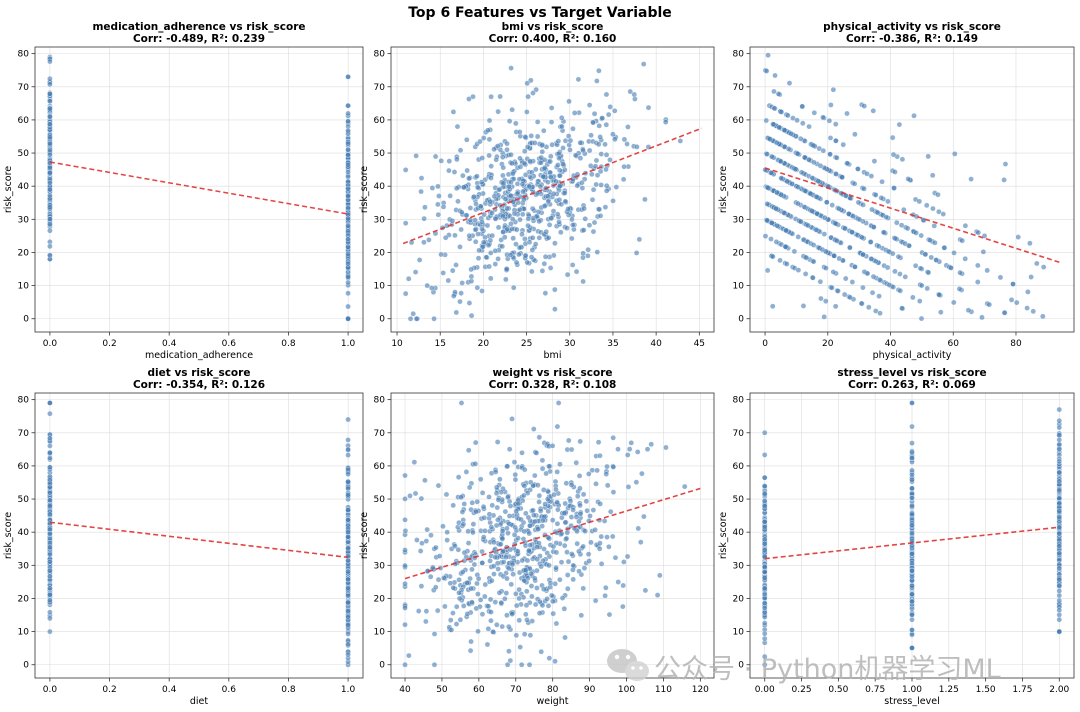 The width and height of the screenshot is (1080, 712). What do you see at coordinates (199, 355) in the screenshot?
I see `x-axis-label: medication_adherence` at bounding box center [199, 355].